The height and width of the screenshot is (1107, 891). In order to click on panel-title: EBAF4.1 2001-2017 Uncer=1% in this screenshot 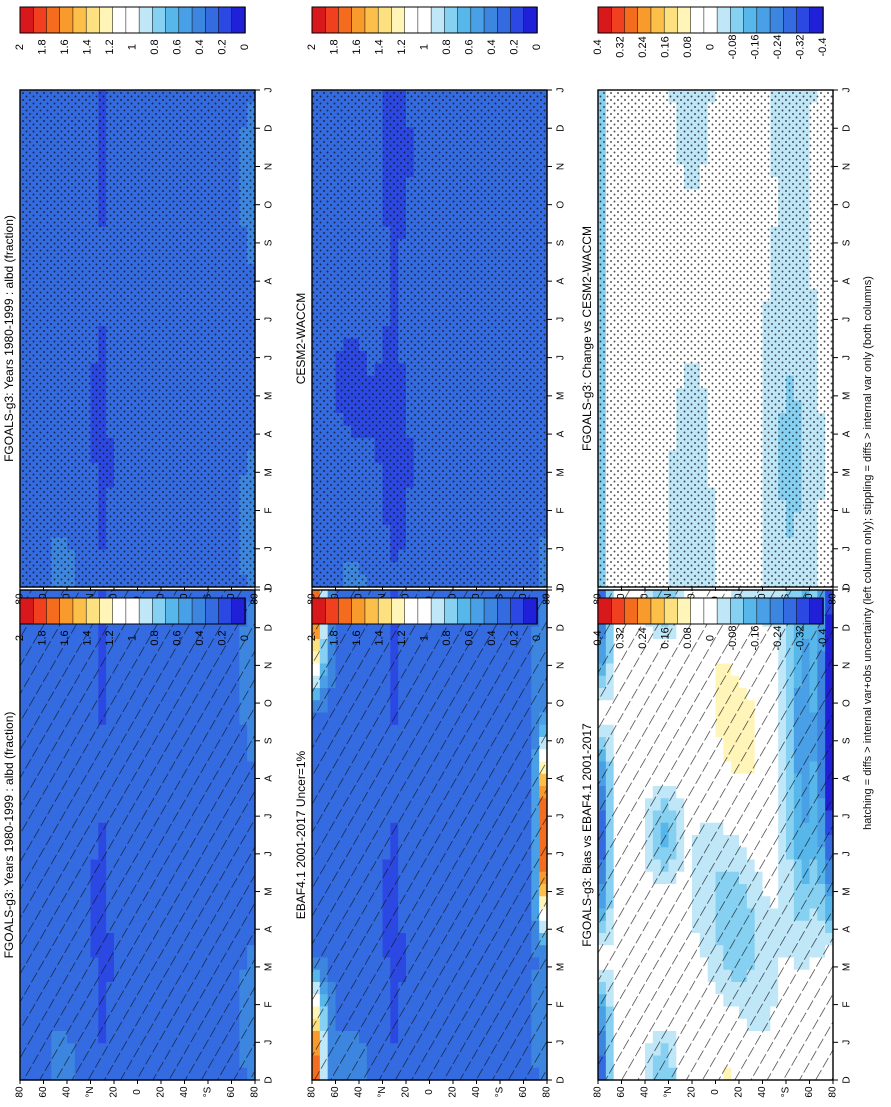, I will do `click(301, 834)`.